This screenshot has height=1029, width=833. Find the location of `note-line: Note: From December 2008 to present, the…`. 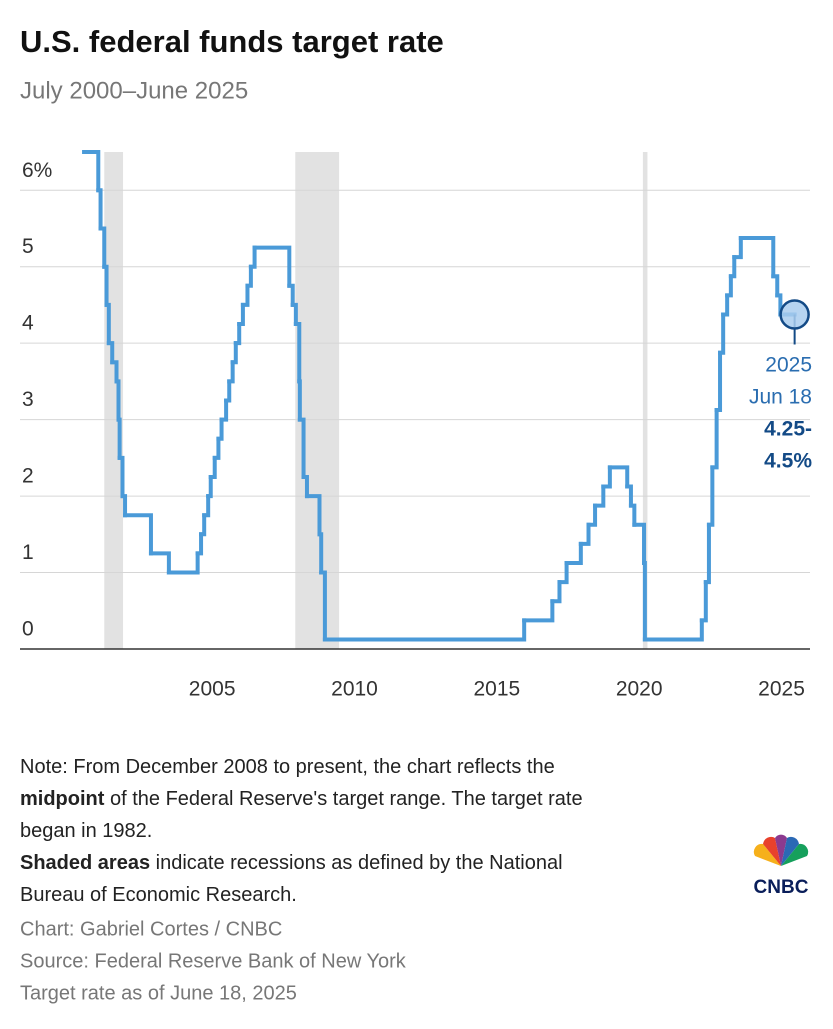

note-line: Note: From December 2008 to present, the… is located at coordinates (287, 767).